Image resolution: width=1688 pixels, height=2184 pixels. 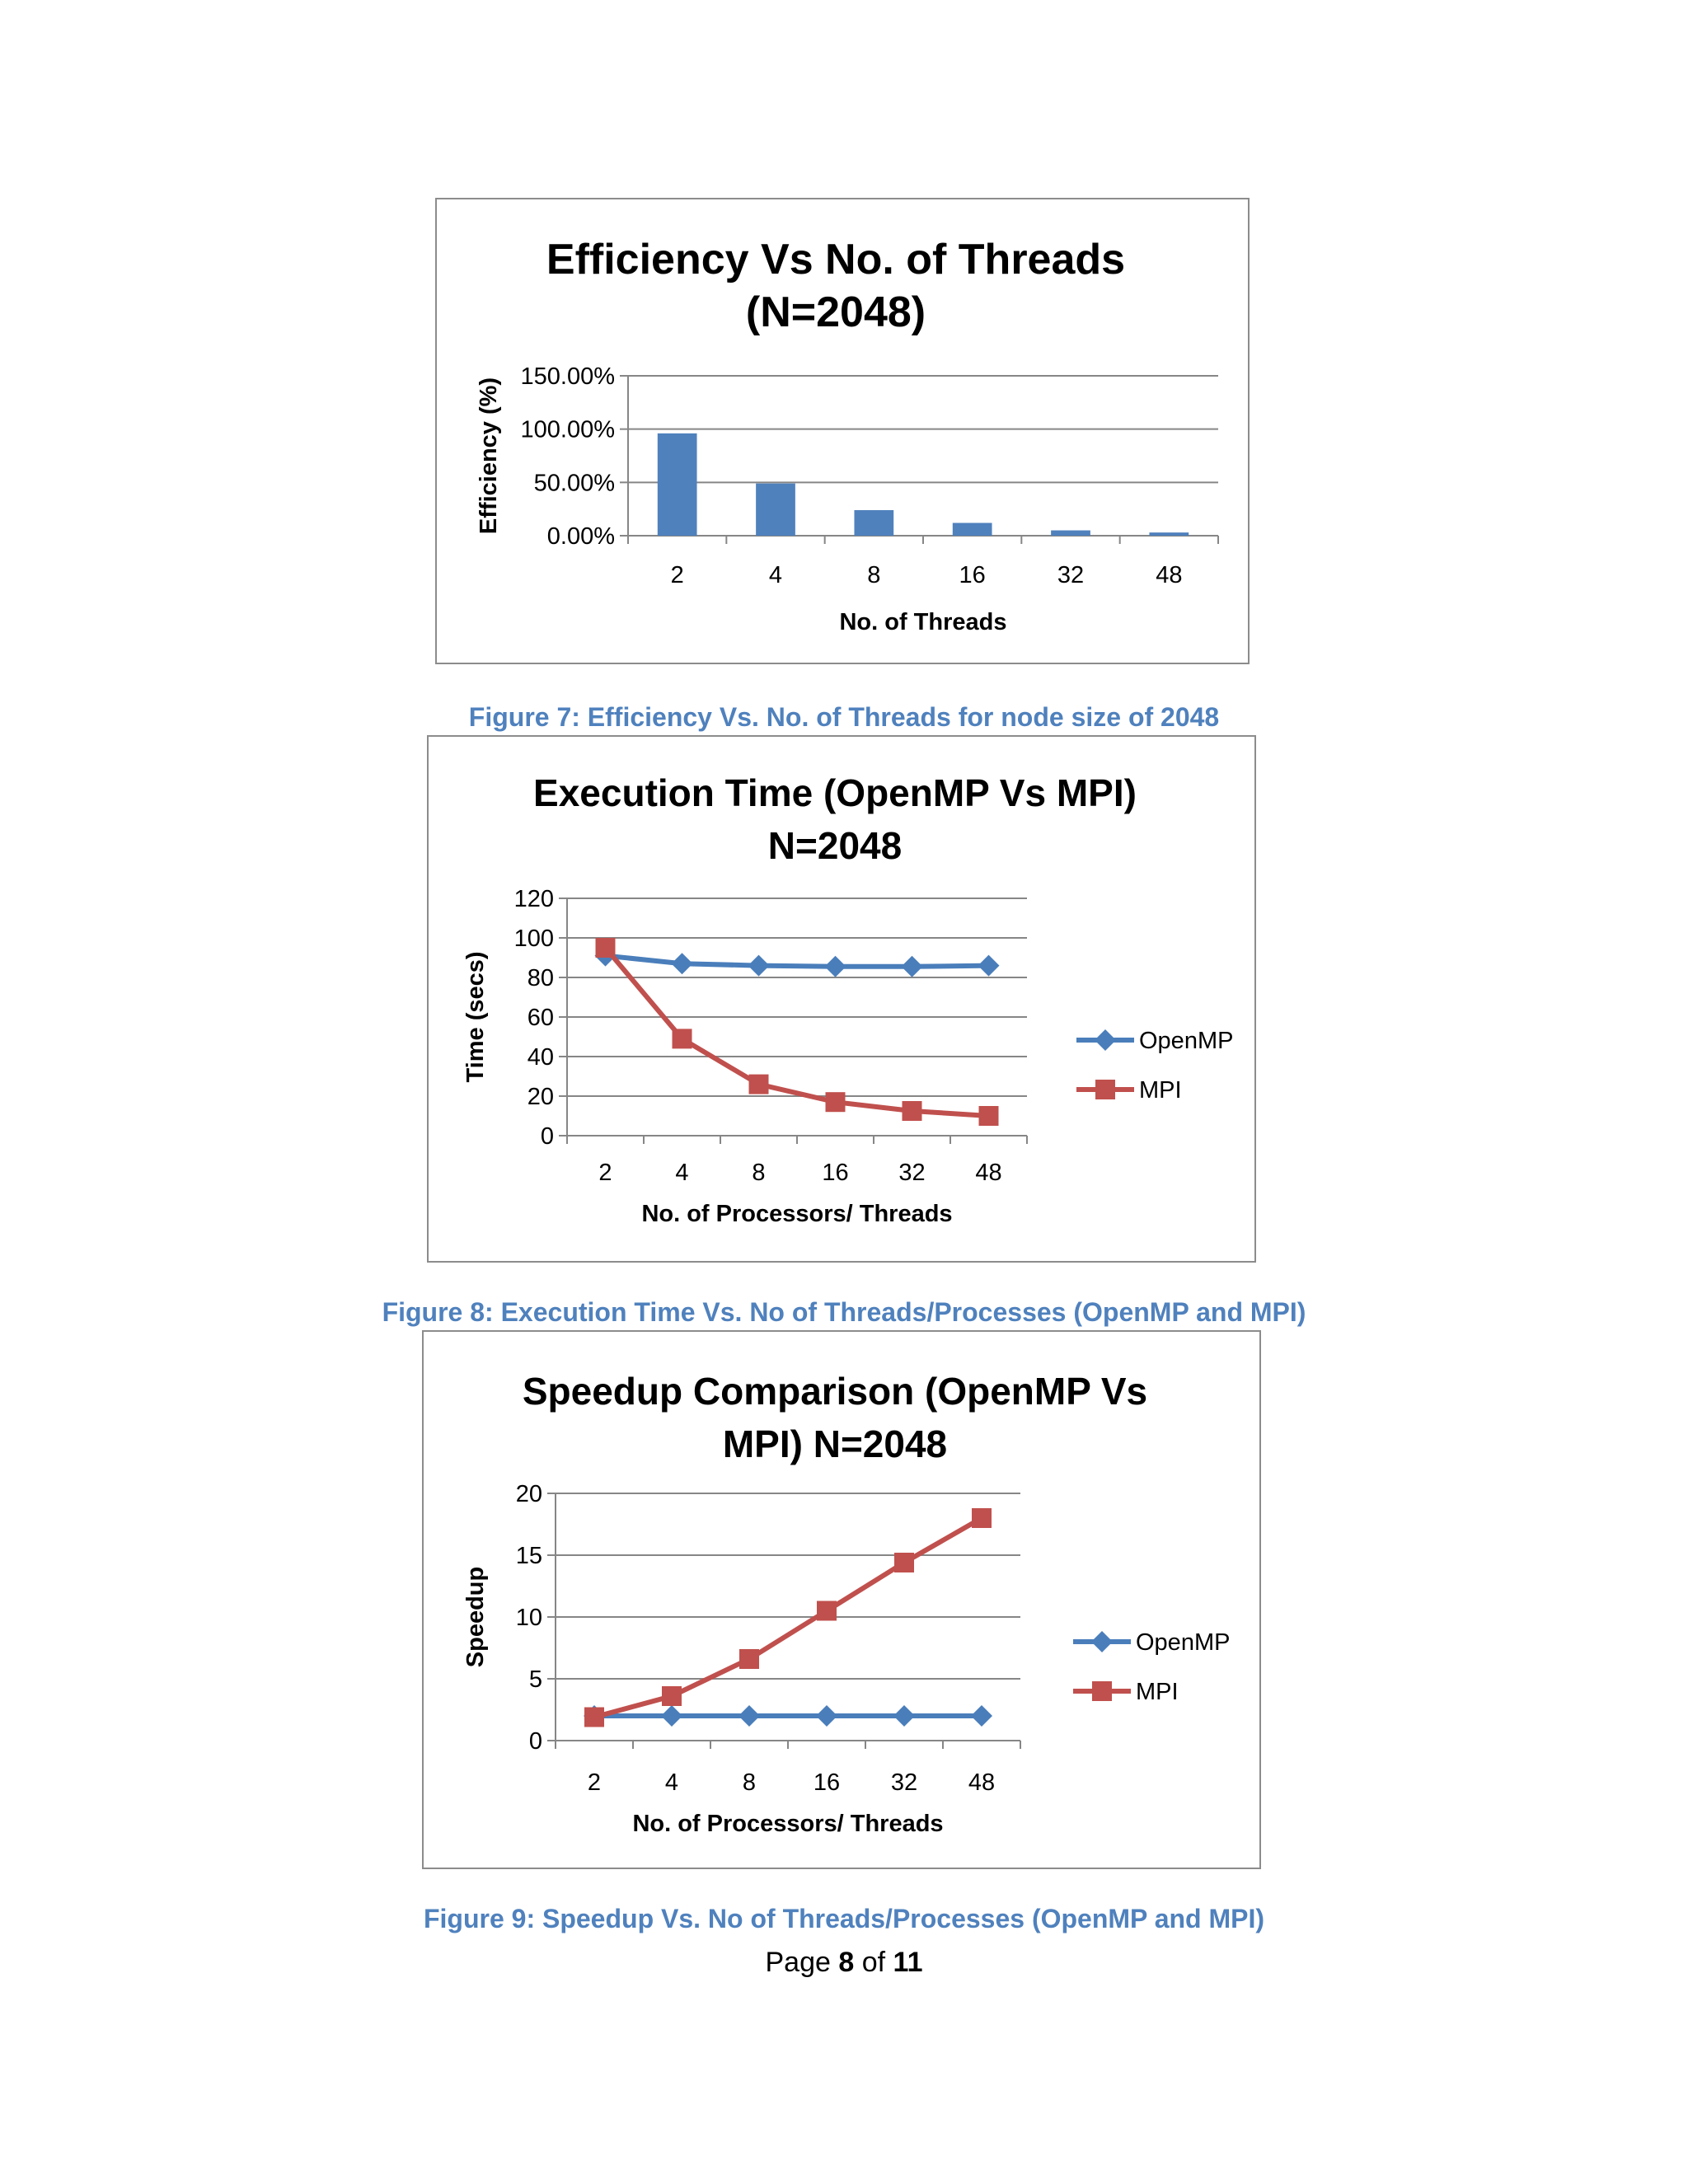 What do you see at coordinates (836, 260) in the screenshot?
I see `chart-title-line: Efficiency Vs No. of Threads` at bounding box center [836, 260].